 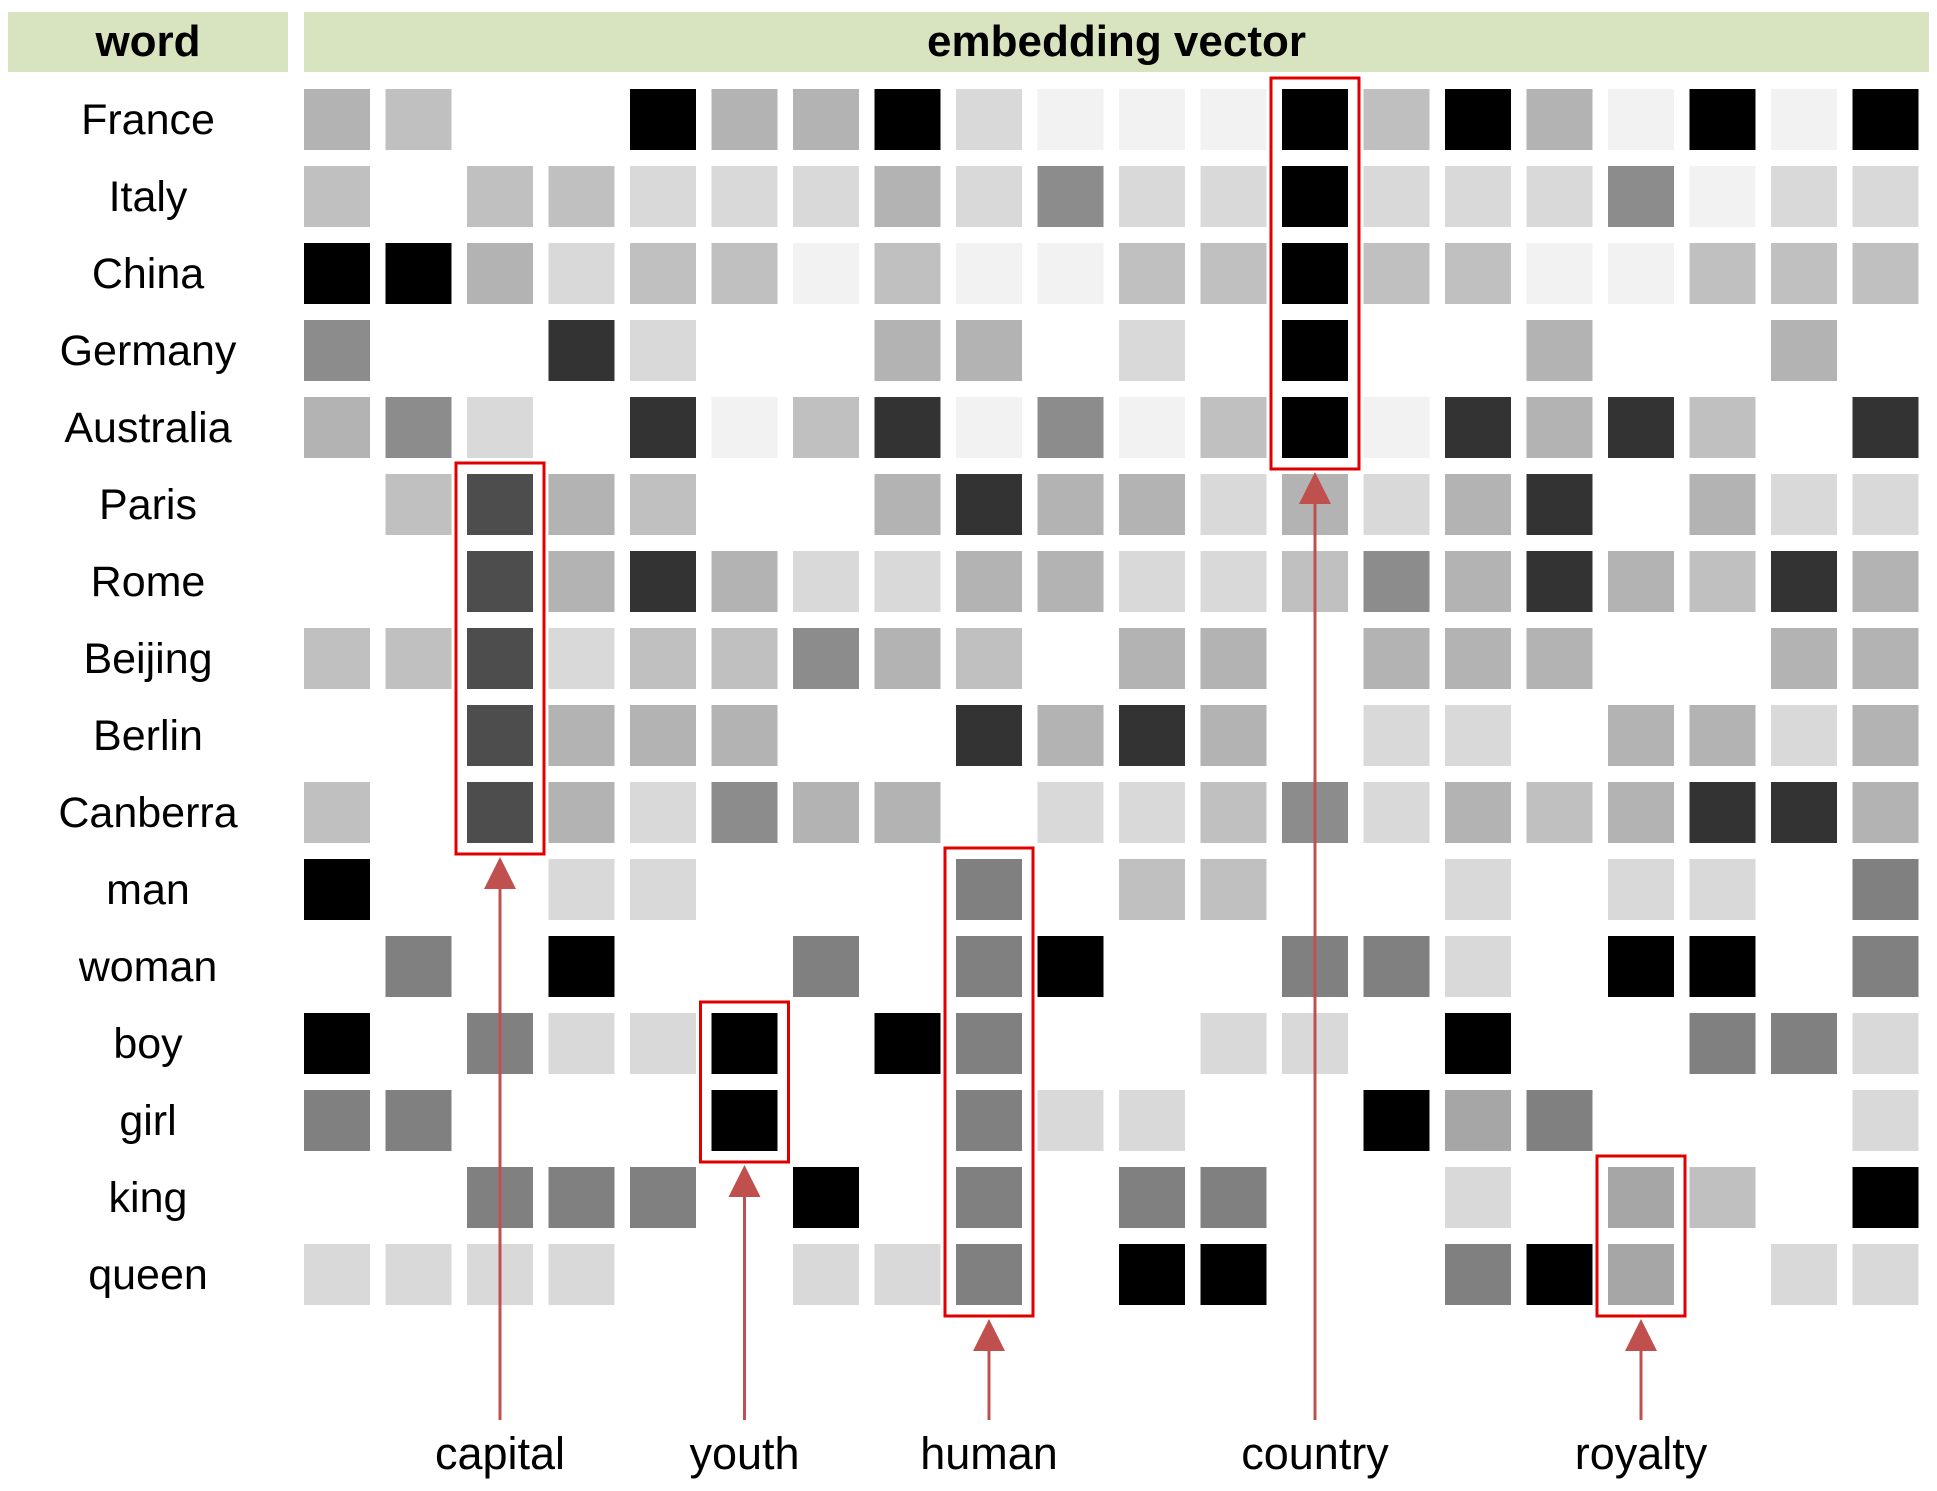 I want to click on word-label: king, so click(x=148, y=1197).